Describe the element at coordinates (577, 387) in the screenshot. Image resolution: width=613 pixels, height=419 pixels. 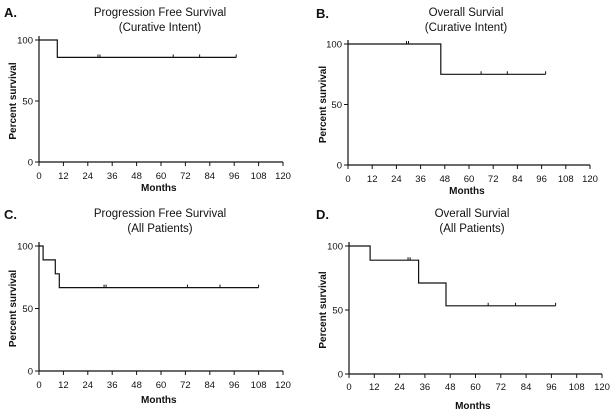
I see `panel-d-x-tick-label: 108` at that location.